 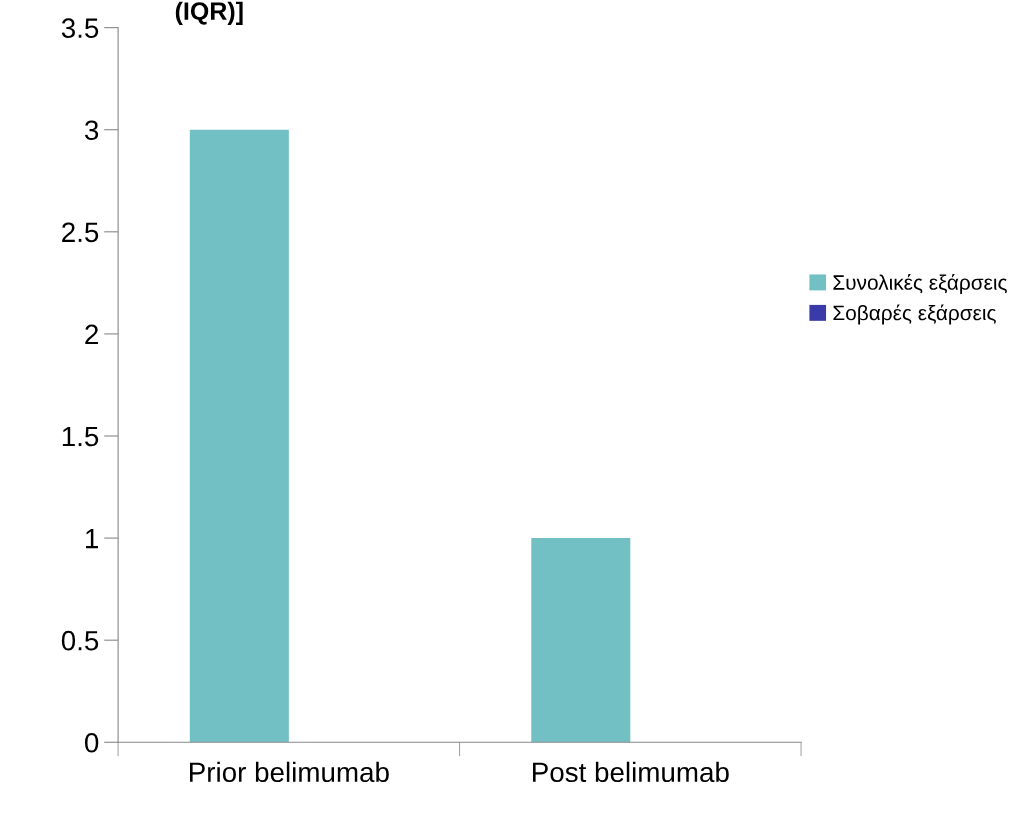 What do you see at coordinates (914, 314) in the screenshot?
I see `legend-label: Σοβαρές εξάρσεις` at bounding box center [914, 314].